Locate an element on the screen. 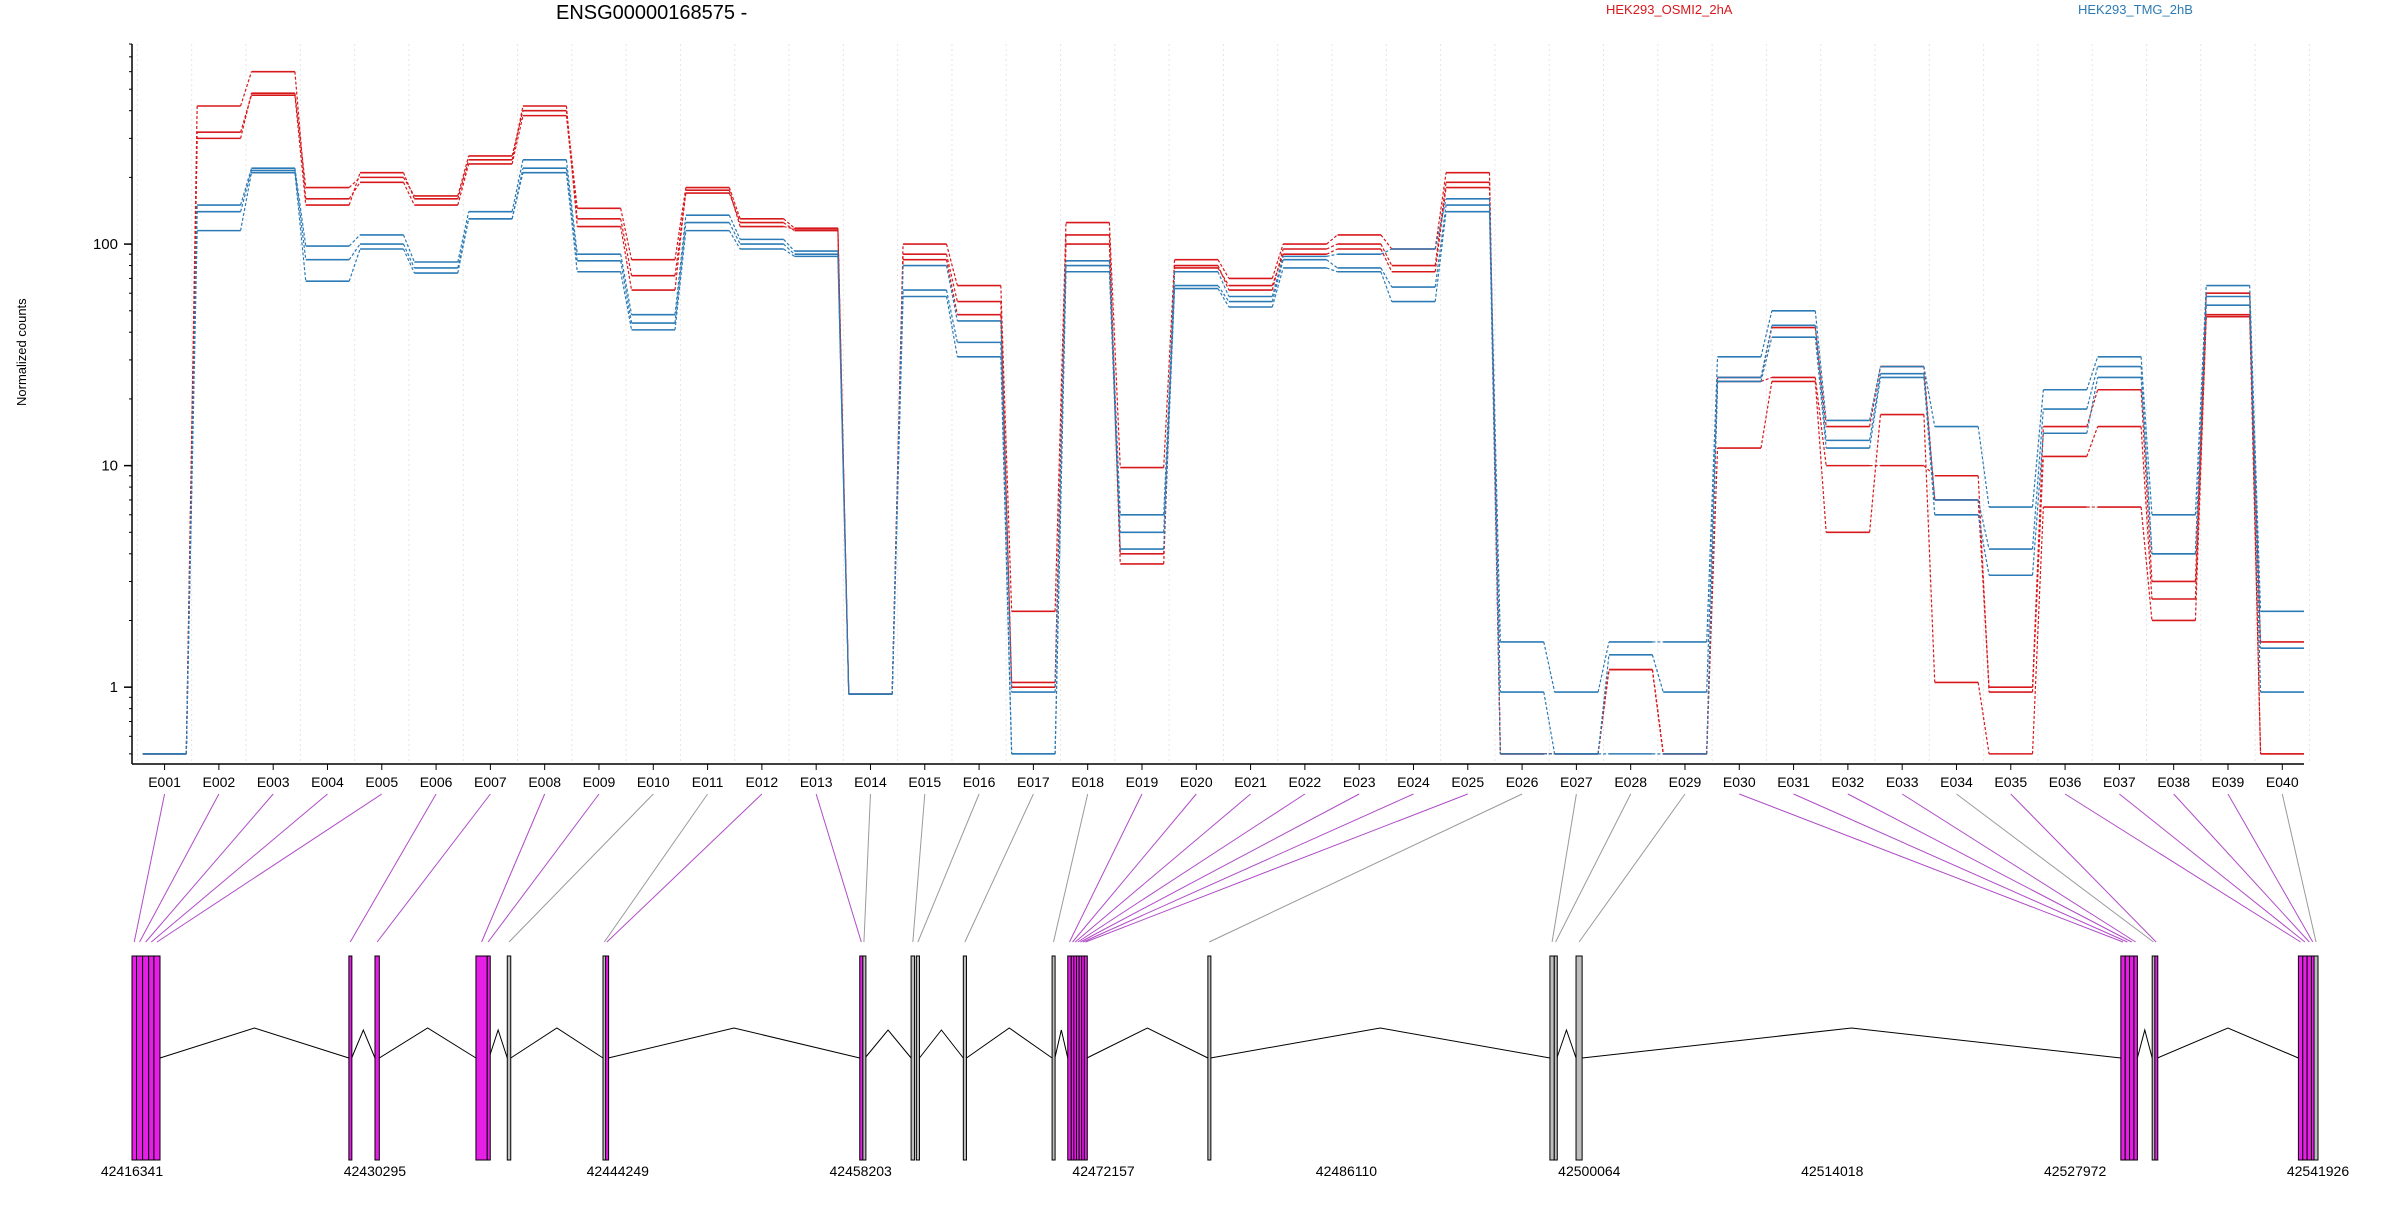  y-axis: 1 10 100 is located at coordinates (113, 403).